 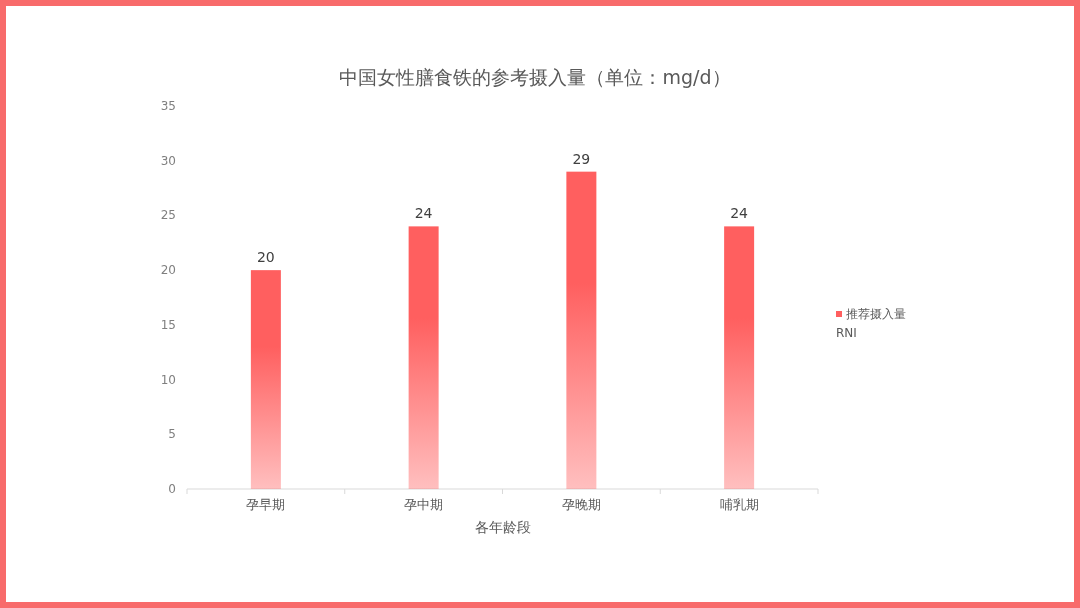 What do you see at coordinates (871, 323) in the screenshot?
I see `legend-label: 推荐摄入量 RNI` at bounding box center [871, 323].